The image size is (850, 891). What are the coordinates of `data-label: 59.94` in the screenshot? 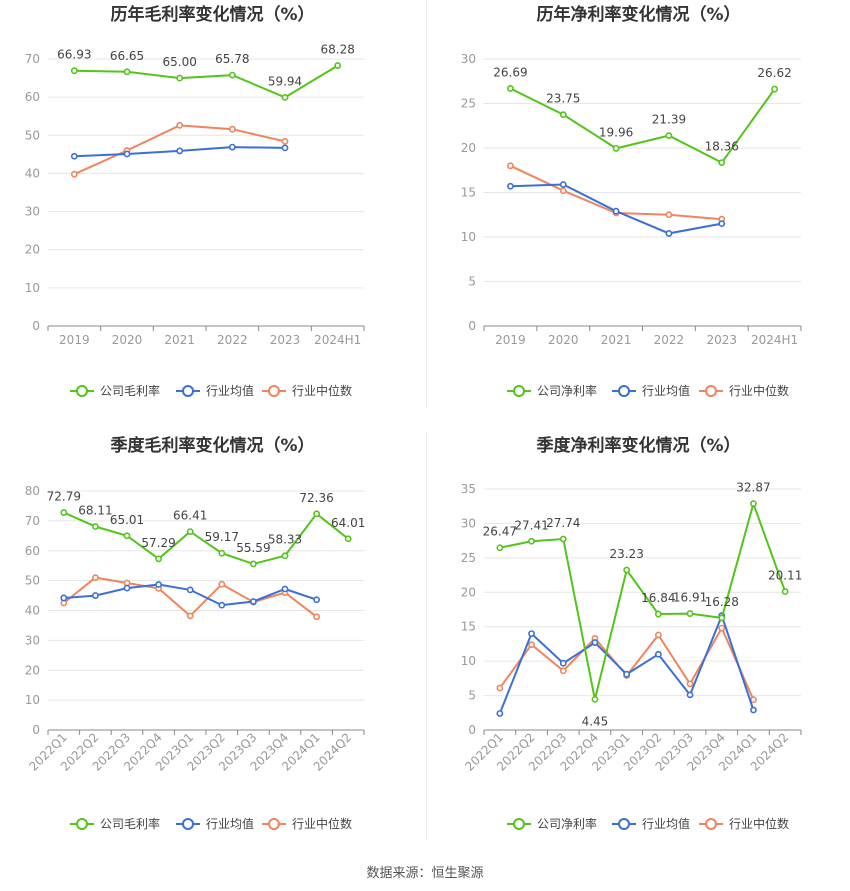 It's located at (285, 81).